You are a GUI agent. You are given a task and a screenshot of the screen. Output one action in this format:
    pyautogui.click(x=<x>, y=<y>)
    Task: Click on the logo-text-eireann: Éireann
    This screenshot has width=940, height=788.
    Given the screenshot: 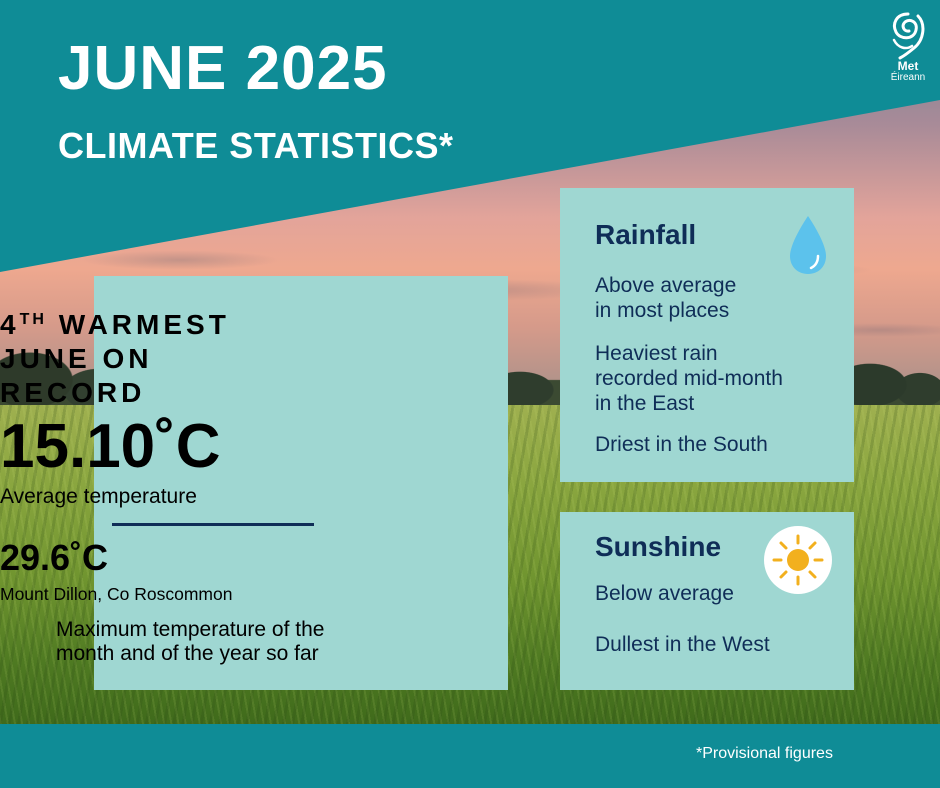 What is the action you would take?
    pyautogui.click(x=908, y=77)
    